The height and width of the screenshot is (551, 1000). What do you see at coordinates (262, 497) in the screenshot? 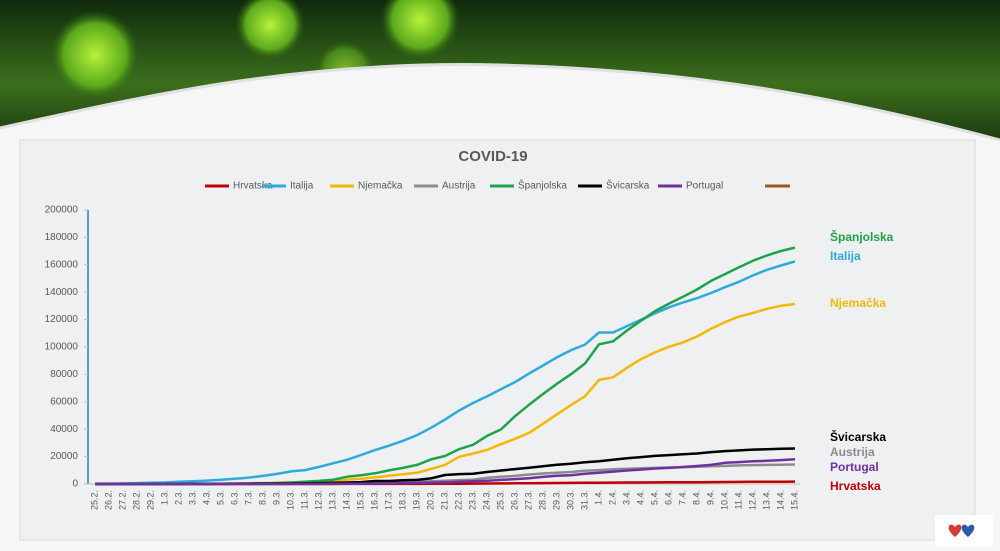
I see `x-tick-label: 8.3.` at bounding box center [262, 497].